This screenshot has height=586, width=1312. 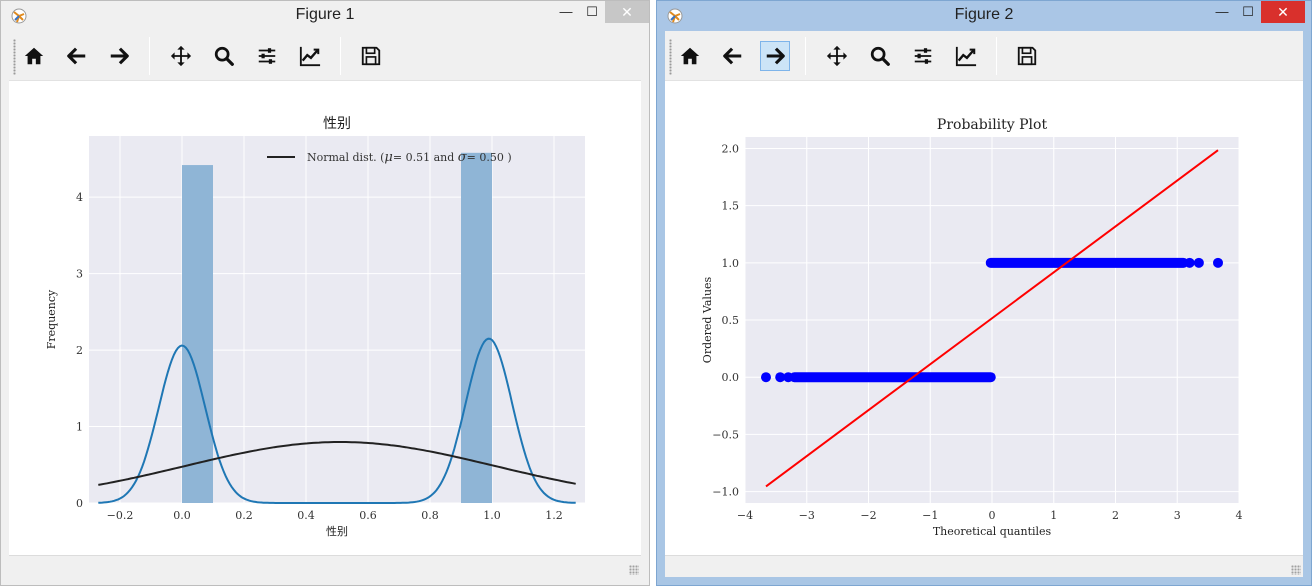 I want to click on x-tick-label: 0.4, so click(x=306, y=515).